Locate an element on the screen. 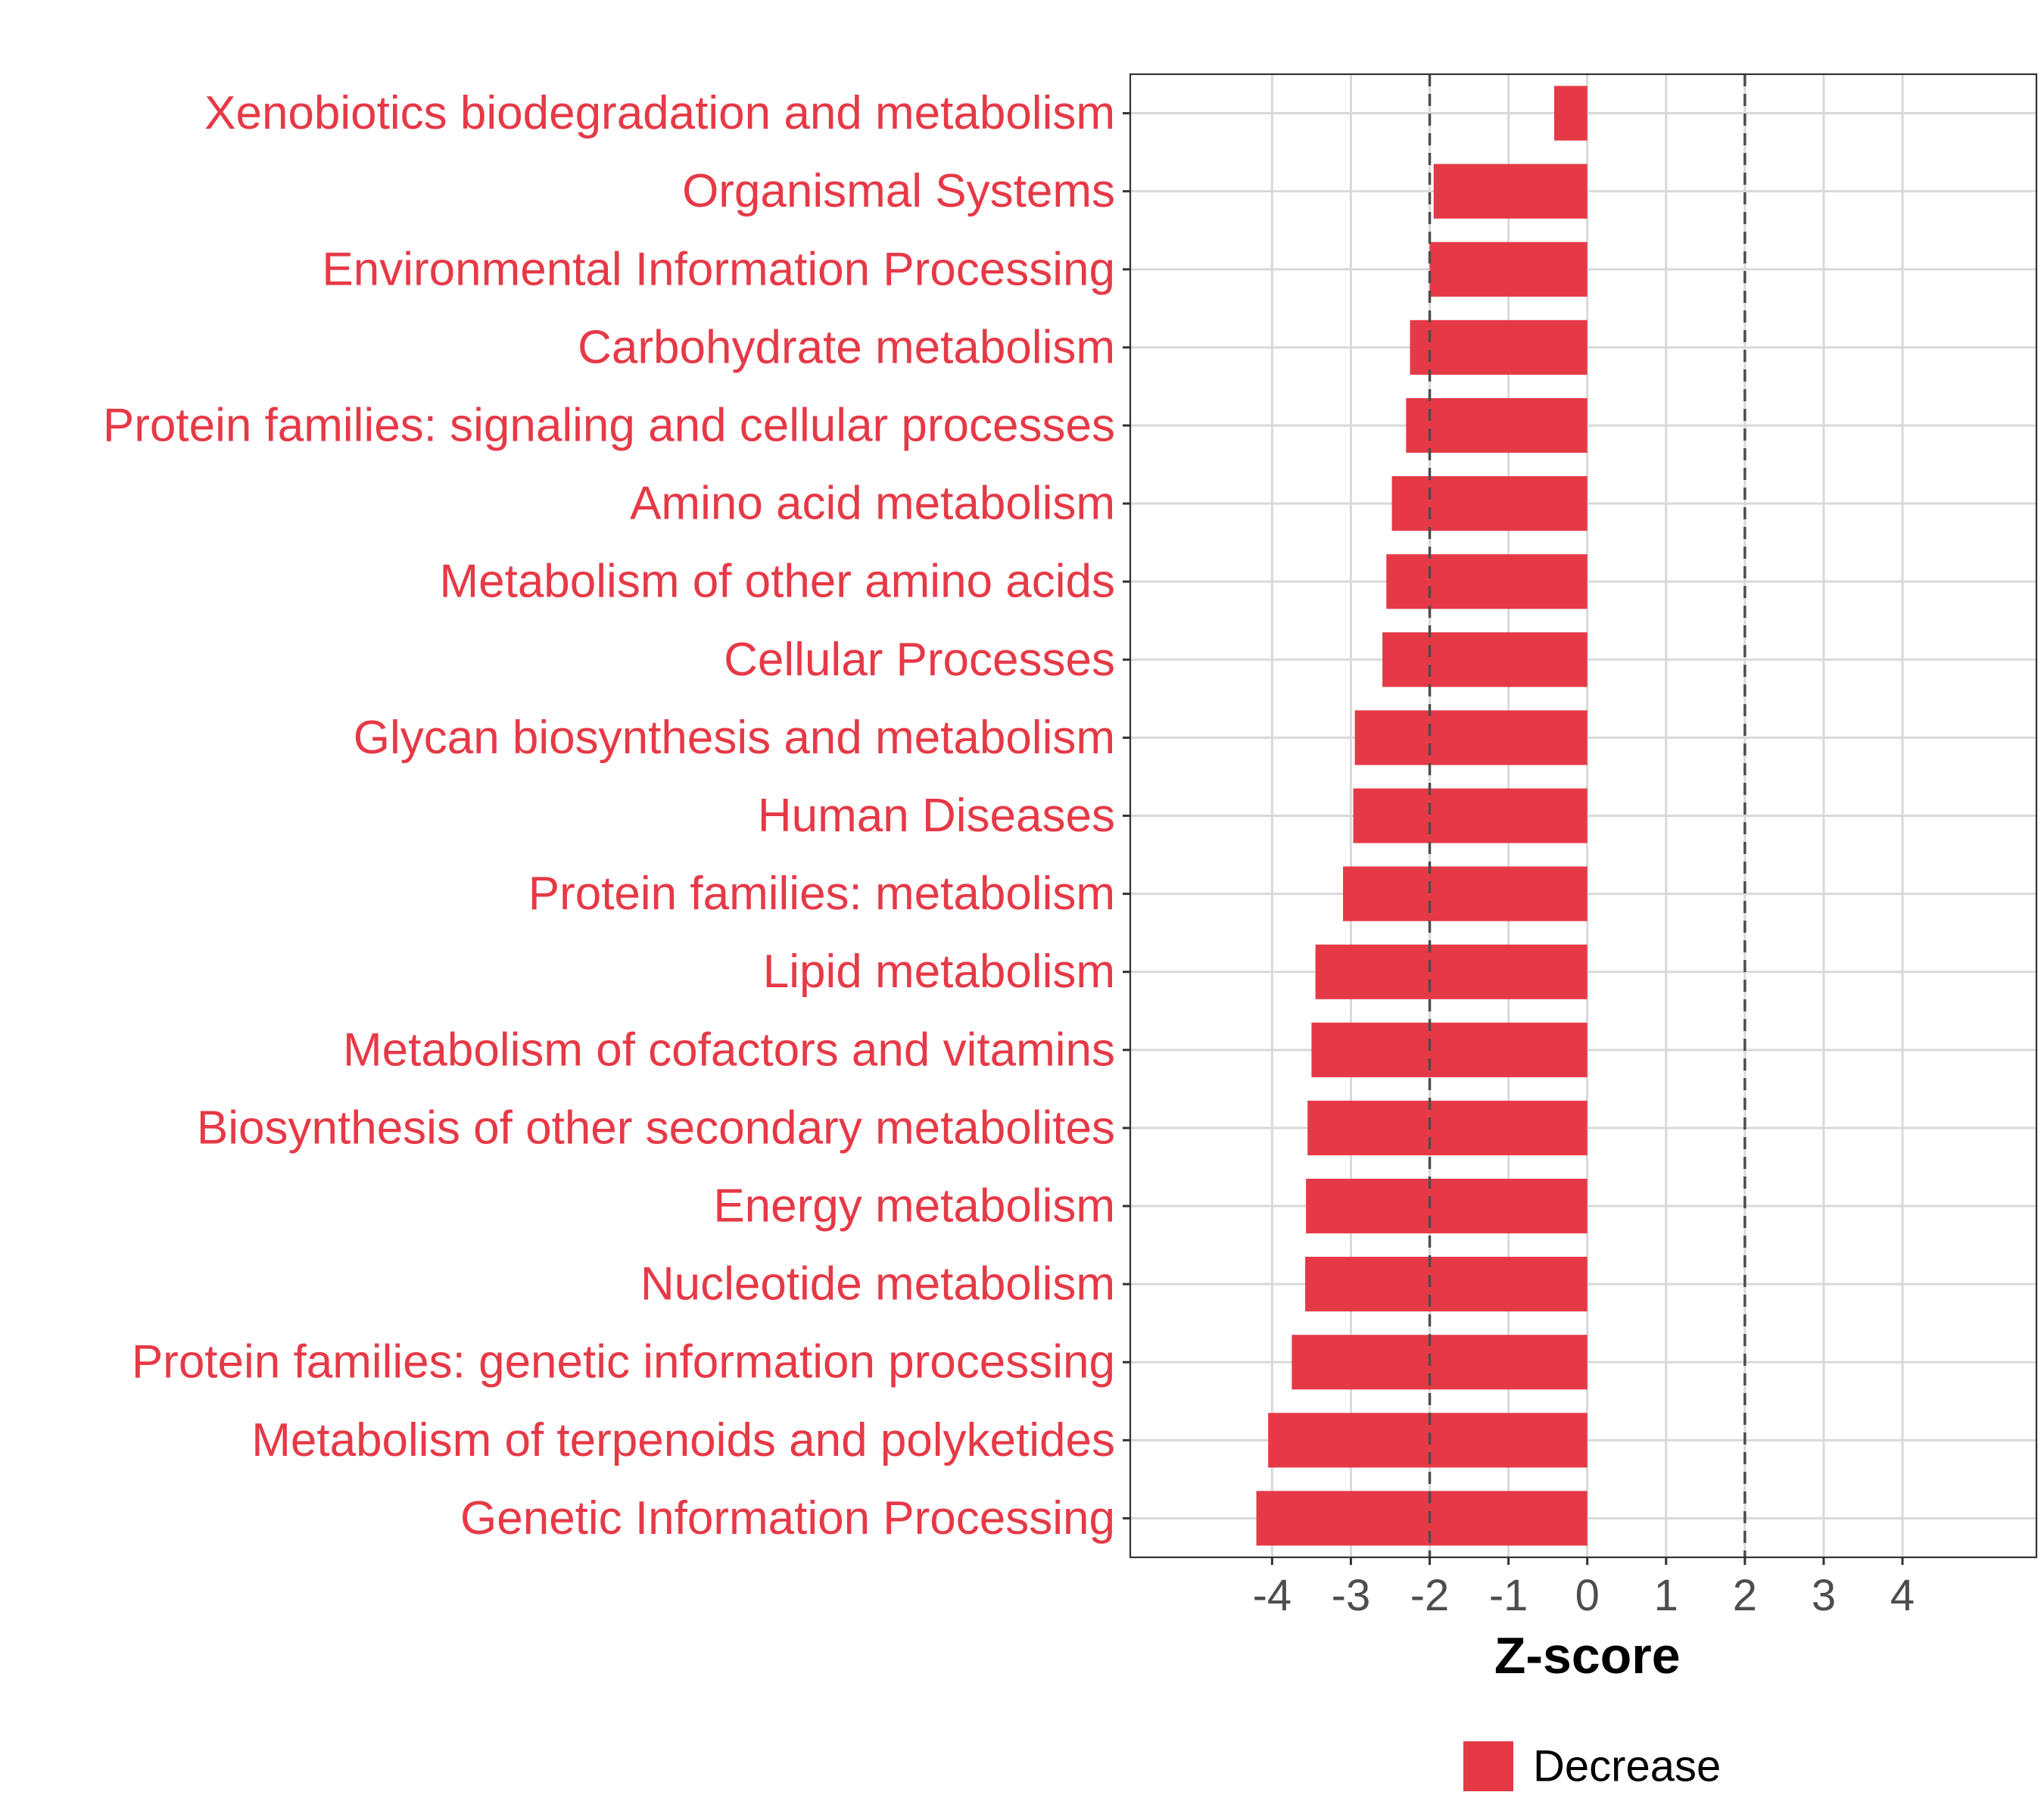 The height and width of the screenshot is (1817, 2044). category-label: Human Diseases is located at coordinates (937, 816).